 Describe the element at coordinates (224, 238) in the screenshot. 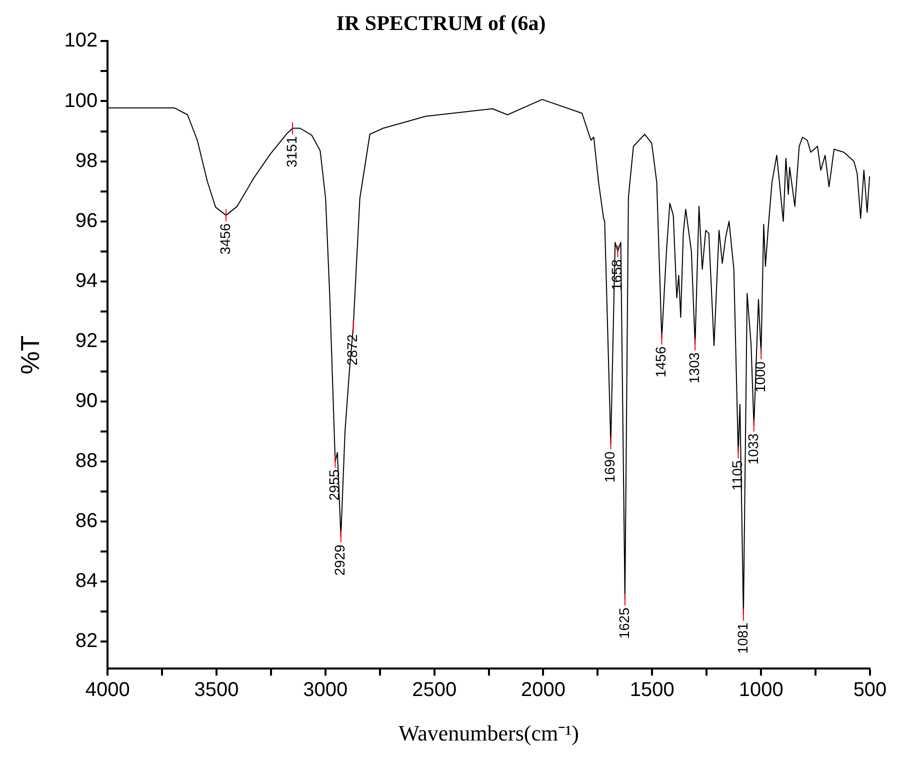

I see `annotation: 3456` at that location.